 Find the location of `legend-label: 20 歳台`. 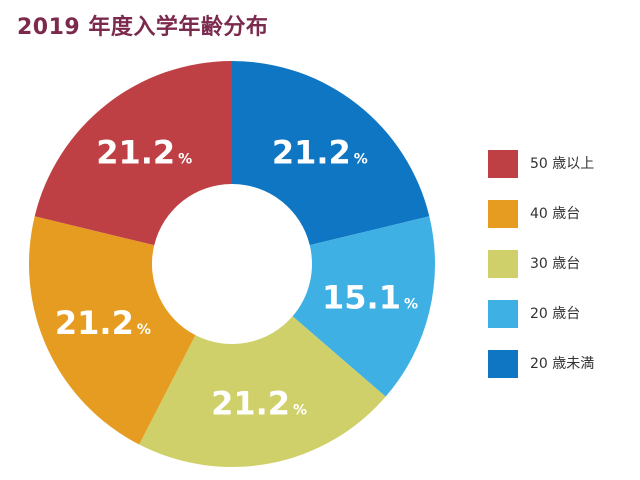

legend-label: 20 歳台 is located at coordinates (555, 314).